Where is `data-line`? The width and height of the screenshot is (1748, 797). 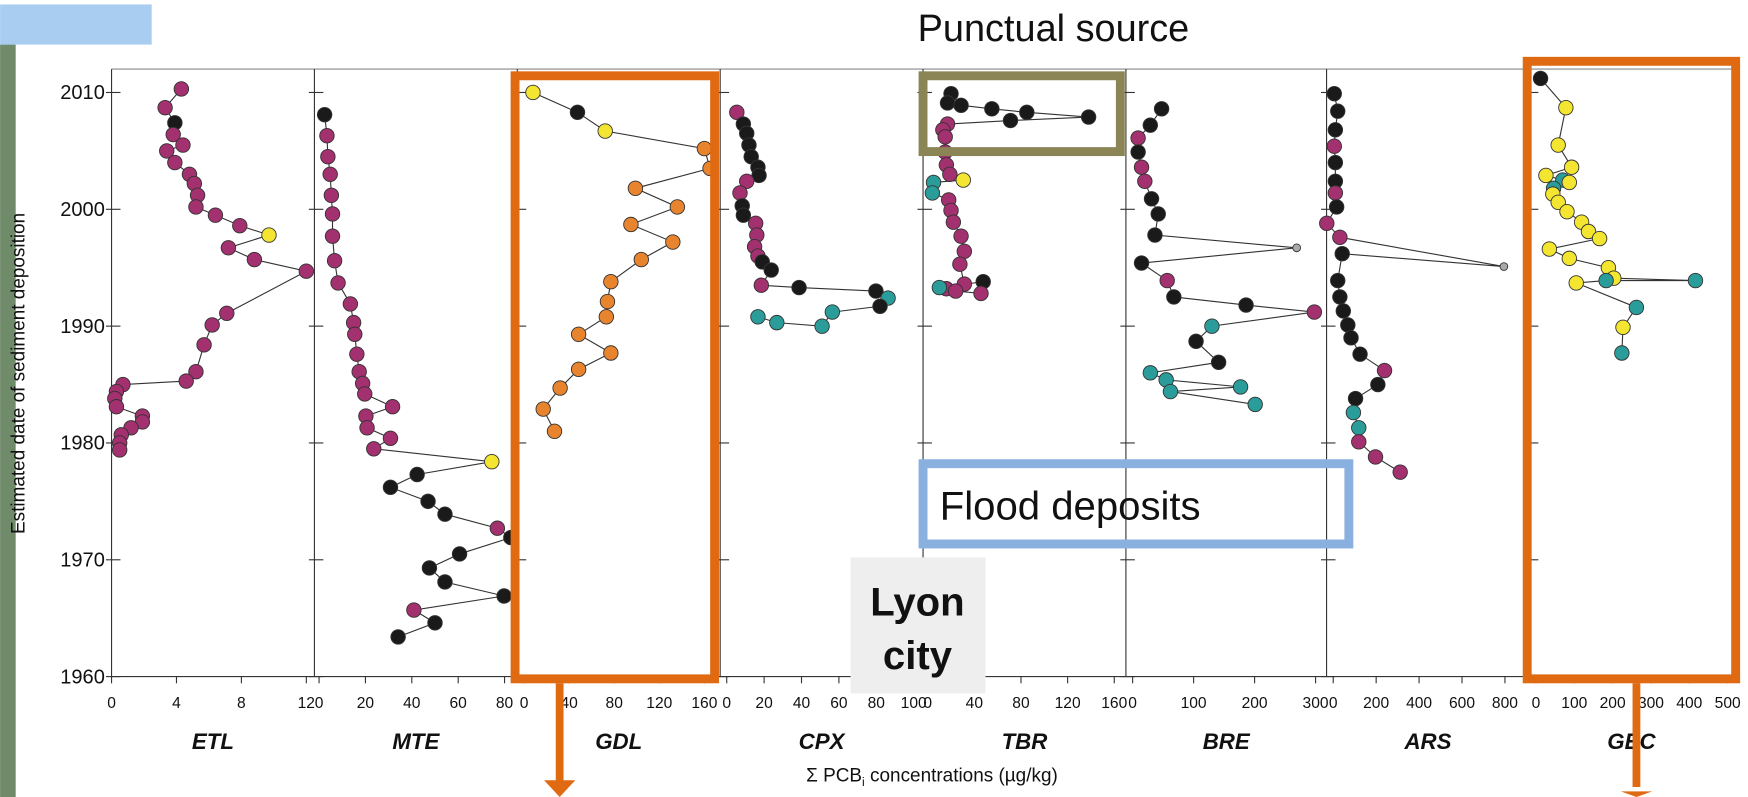
data-line is located at coordinates (211, 269).